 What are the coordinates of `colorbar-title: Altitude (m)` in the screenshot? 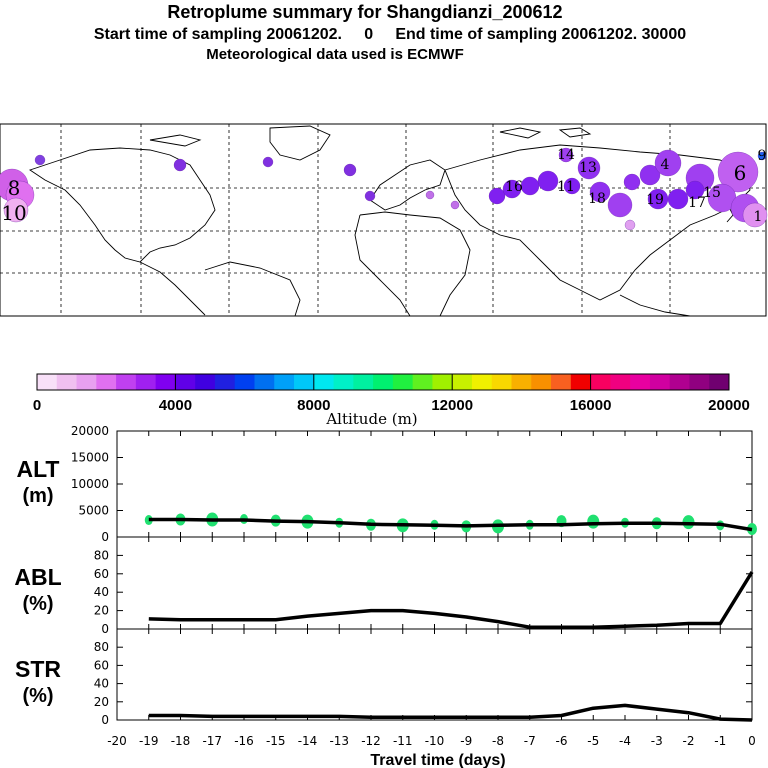 It's located at (371, 419).